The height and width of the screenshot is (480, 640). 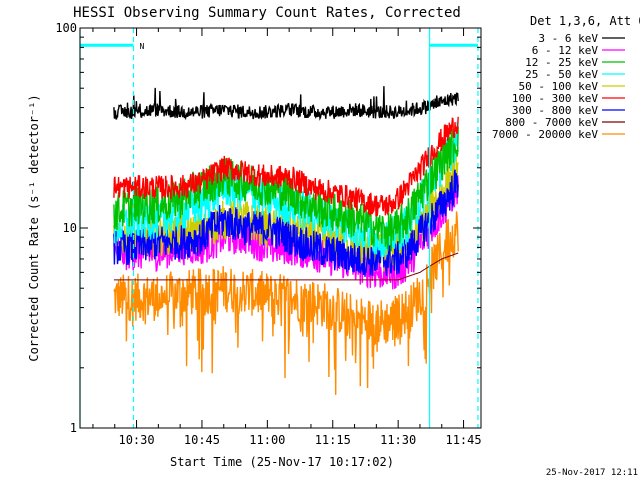 I want to click on x-tick-label: 11:30, so click(x=398, y=440).